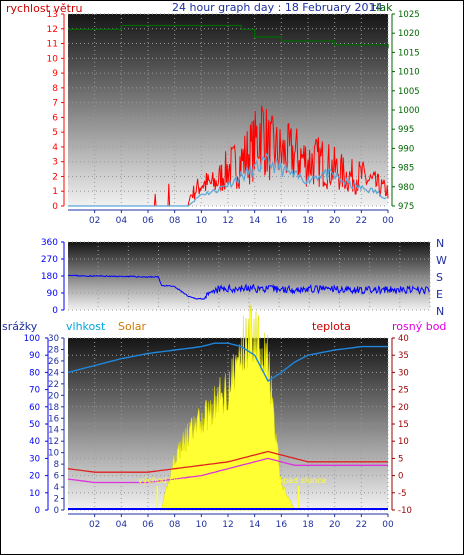 This screenshot has width=464, height=555. I want to click on p1-x-tick-label: 02, so click(94, 221).